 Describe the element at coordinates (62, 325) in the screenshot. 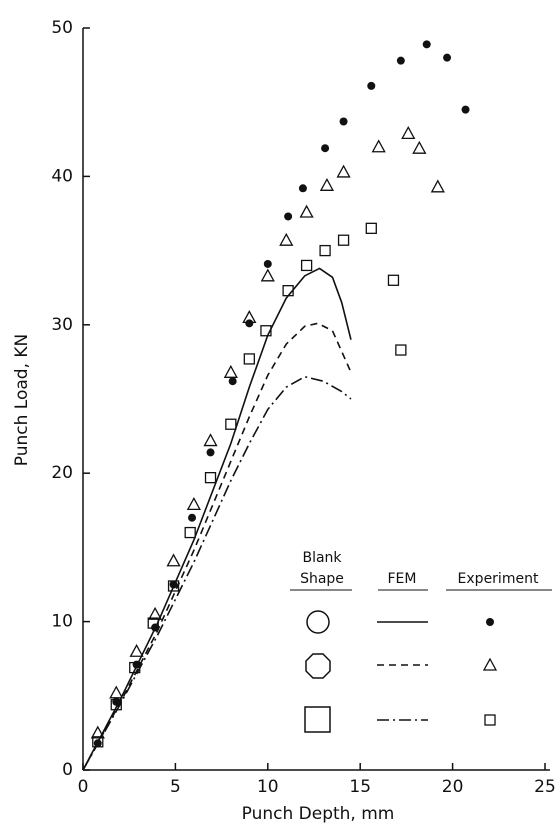

I see `y-tick-label: 30` at that location.